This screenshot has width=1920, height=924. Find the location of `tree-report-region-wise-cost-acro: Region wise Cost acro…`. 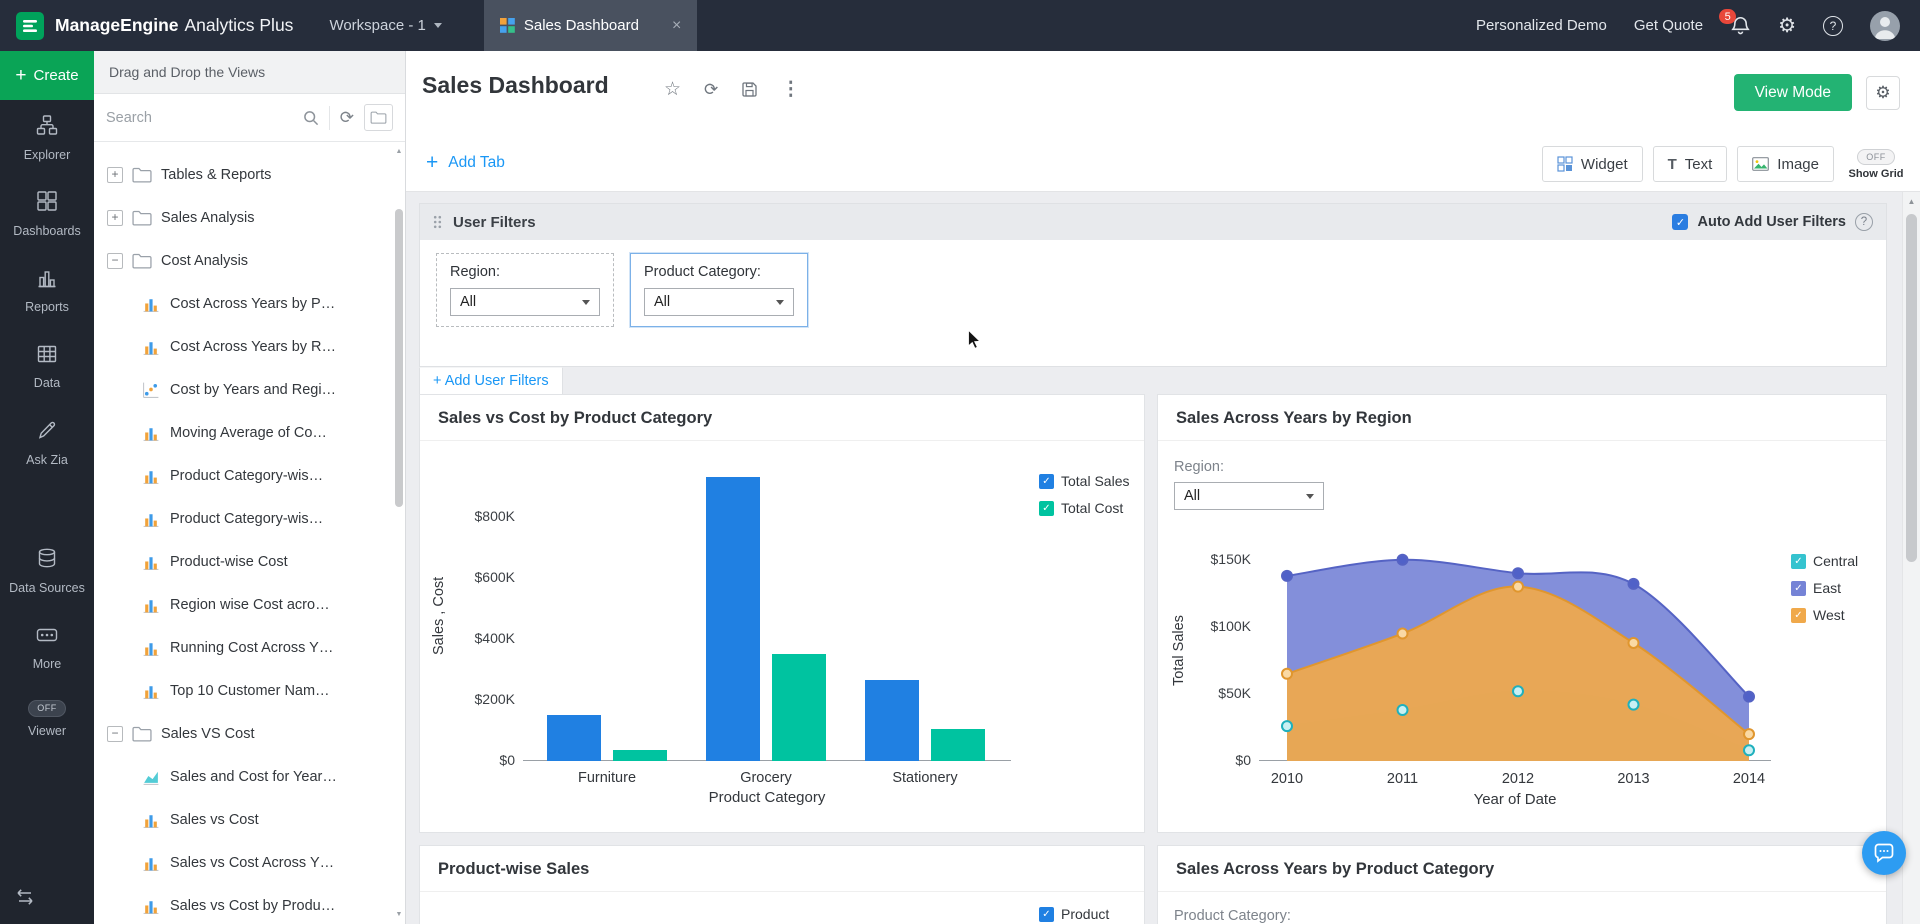

tree-report-region-wise-cost-acro: Region wise Cost acro… is located at coordinates (243, 604).